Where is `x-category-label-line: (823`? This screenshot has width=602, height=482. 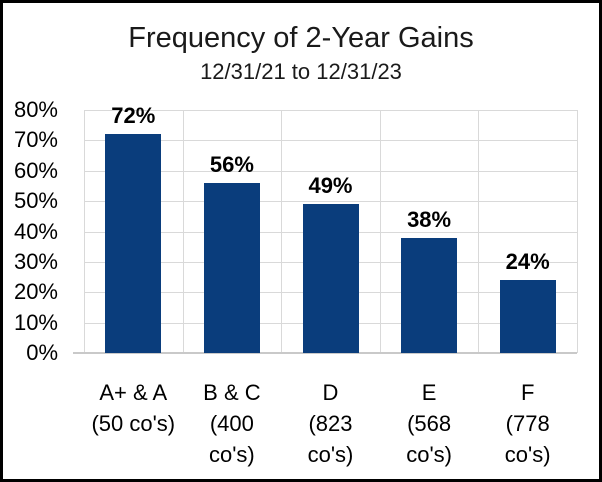 x-category-label-line: (823 is located at coordinates (330, 423).